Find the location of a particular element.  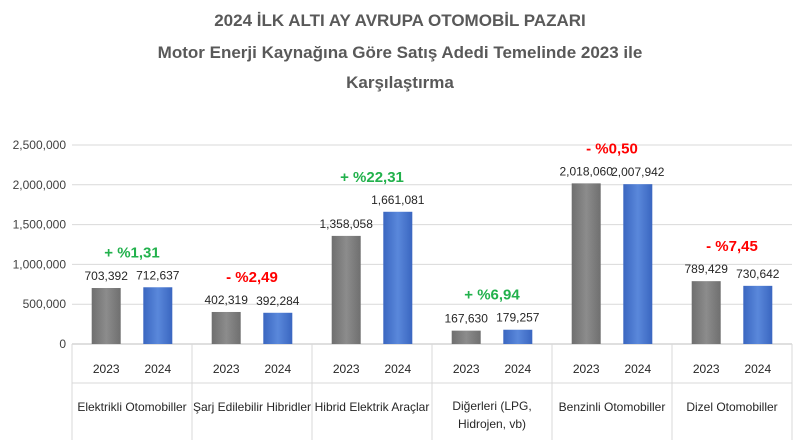

data-label: 392,284 is located at coordinates (278, 301).